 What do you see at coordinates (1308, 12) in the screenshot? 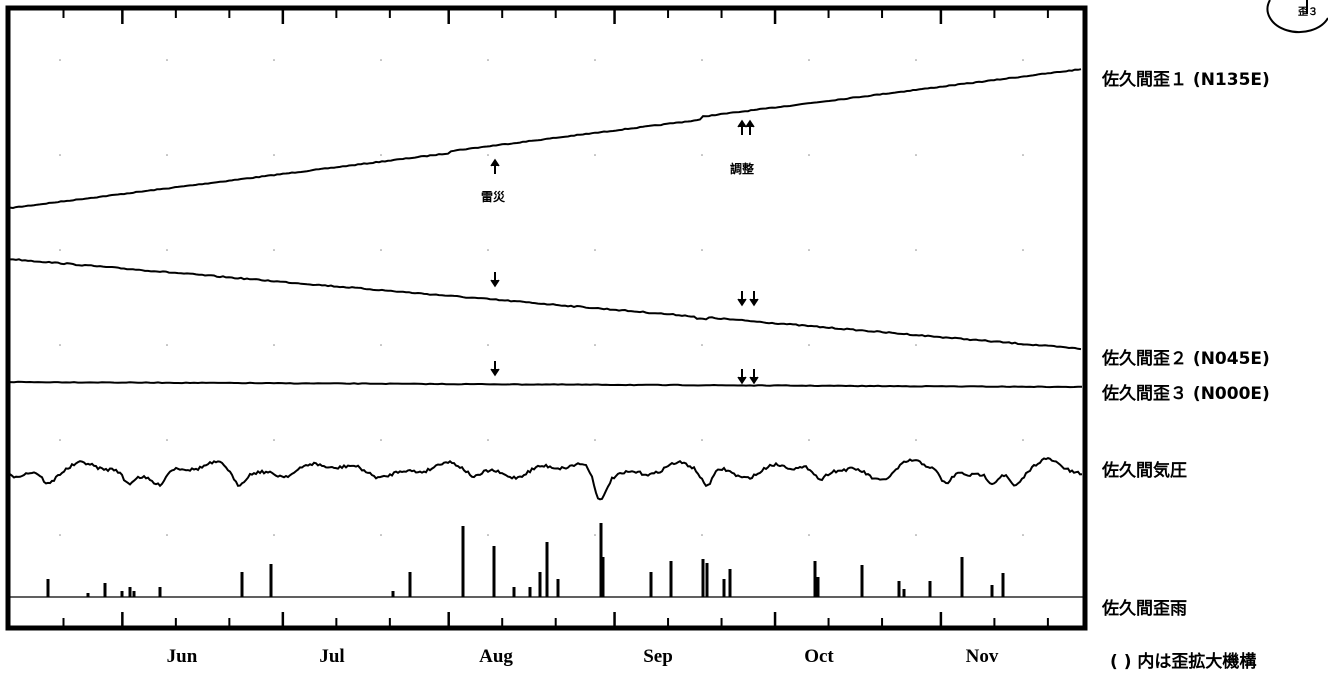
I see `corner-label: 歪３` at bounding box center [1308, 12].